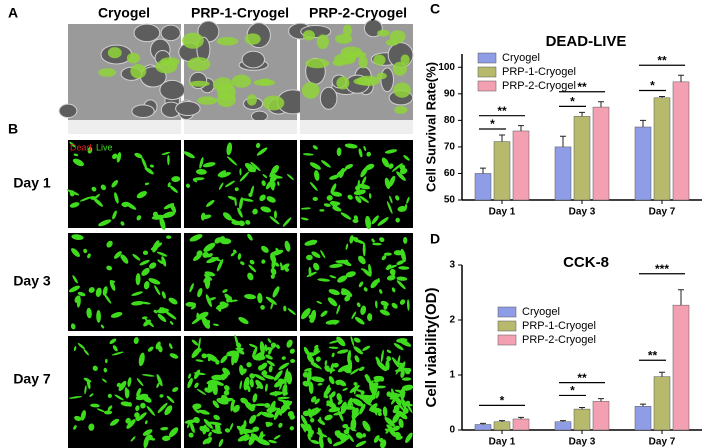 Image resolution: width=716 pixels, height=448 pixels. What do you see at coordinates (502, 111) in the screenshot?
I see `significance-label: **` at bounding box center [502, 111].